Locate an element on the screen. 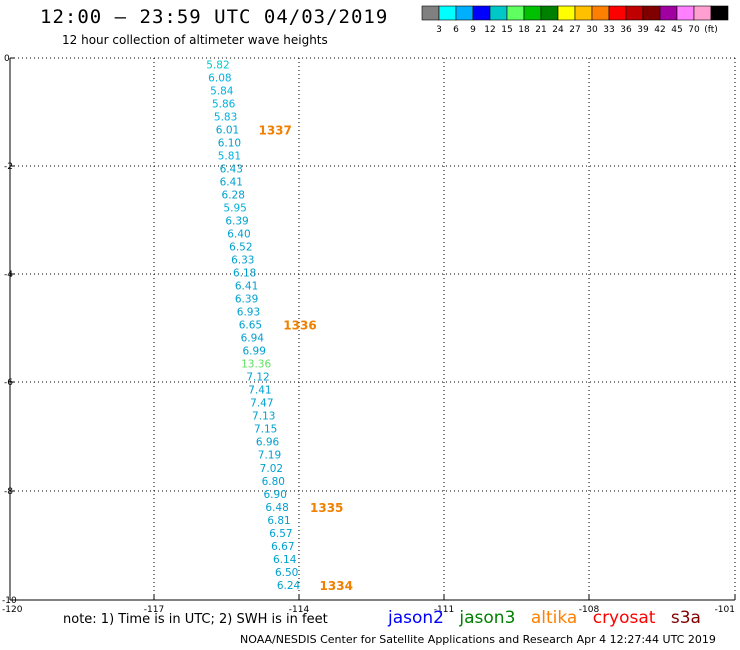 Image resolution: width=740 pixels, height=650 pixels. color-scale-label: 42 is located at coordinates (659, 30).